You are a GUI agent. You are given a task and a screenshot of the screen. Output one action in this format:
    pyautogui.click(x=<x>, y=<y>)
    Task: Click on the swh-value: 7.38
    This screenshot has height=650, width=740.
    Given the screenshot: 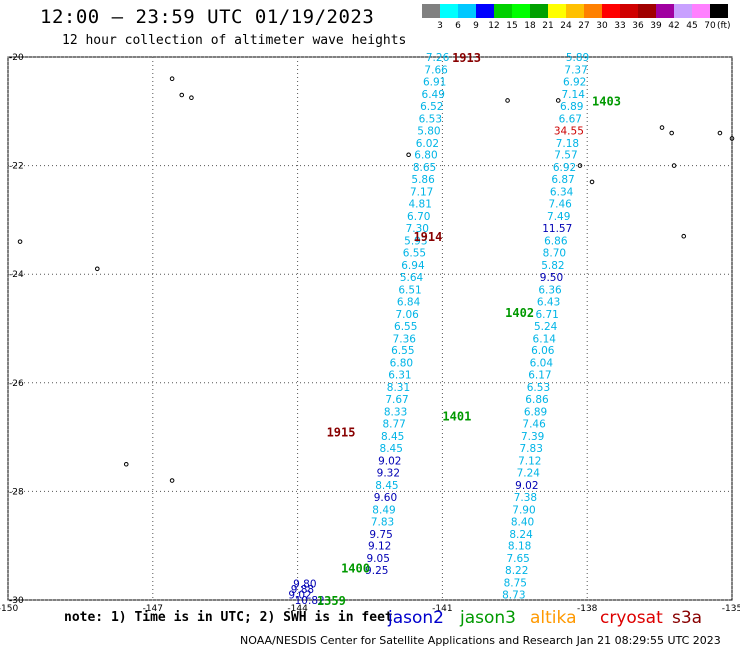 What is the action you would take?
    pyautogui.click(x=525, y=498)
    